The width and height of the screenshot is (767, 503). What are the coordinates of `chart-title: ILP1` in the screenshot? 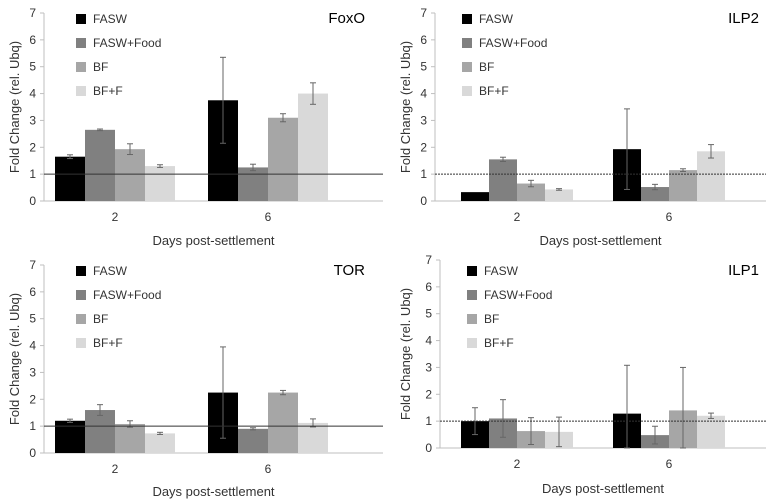 It's located at (743, 270).